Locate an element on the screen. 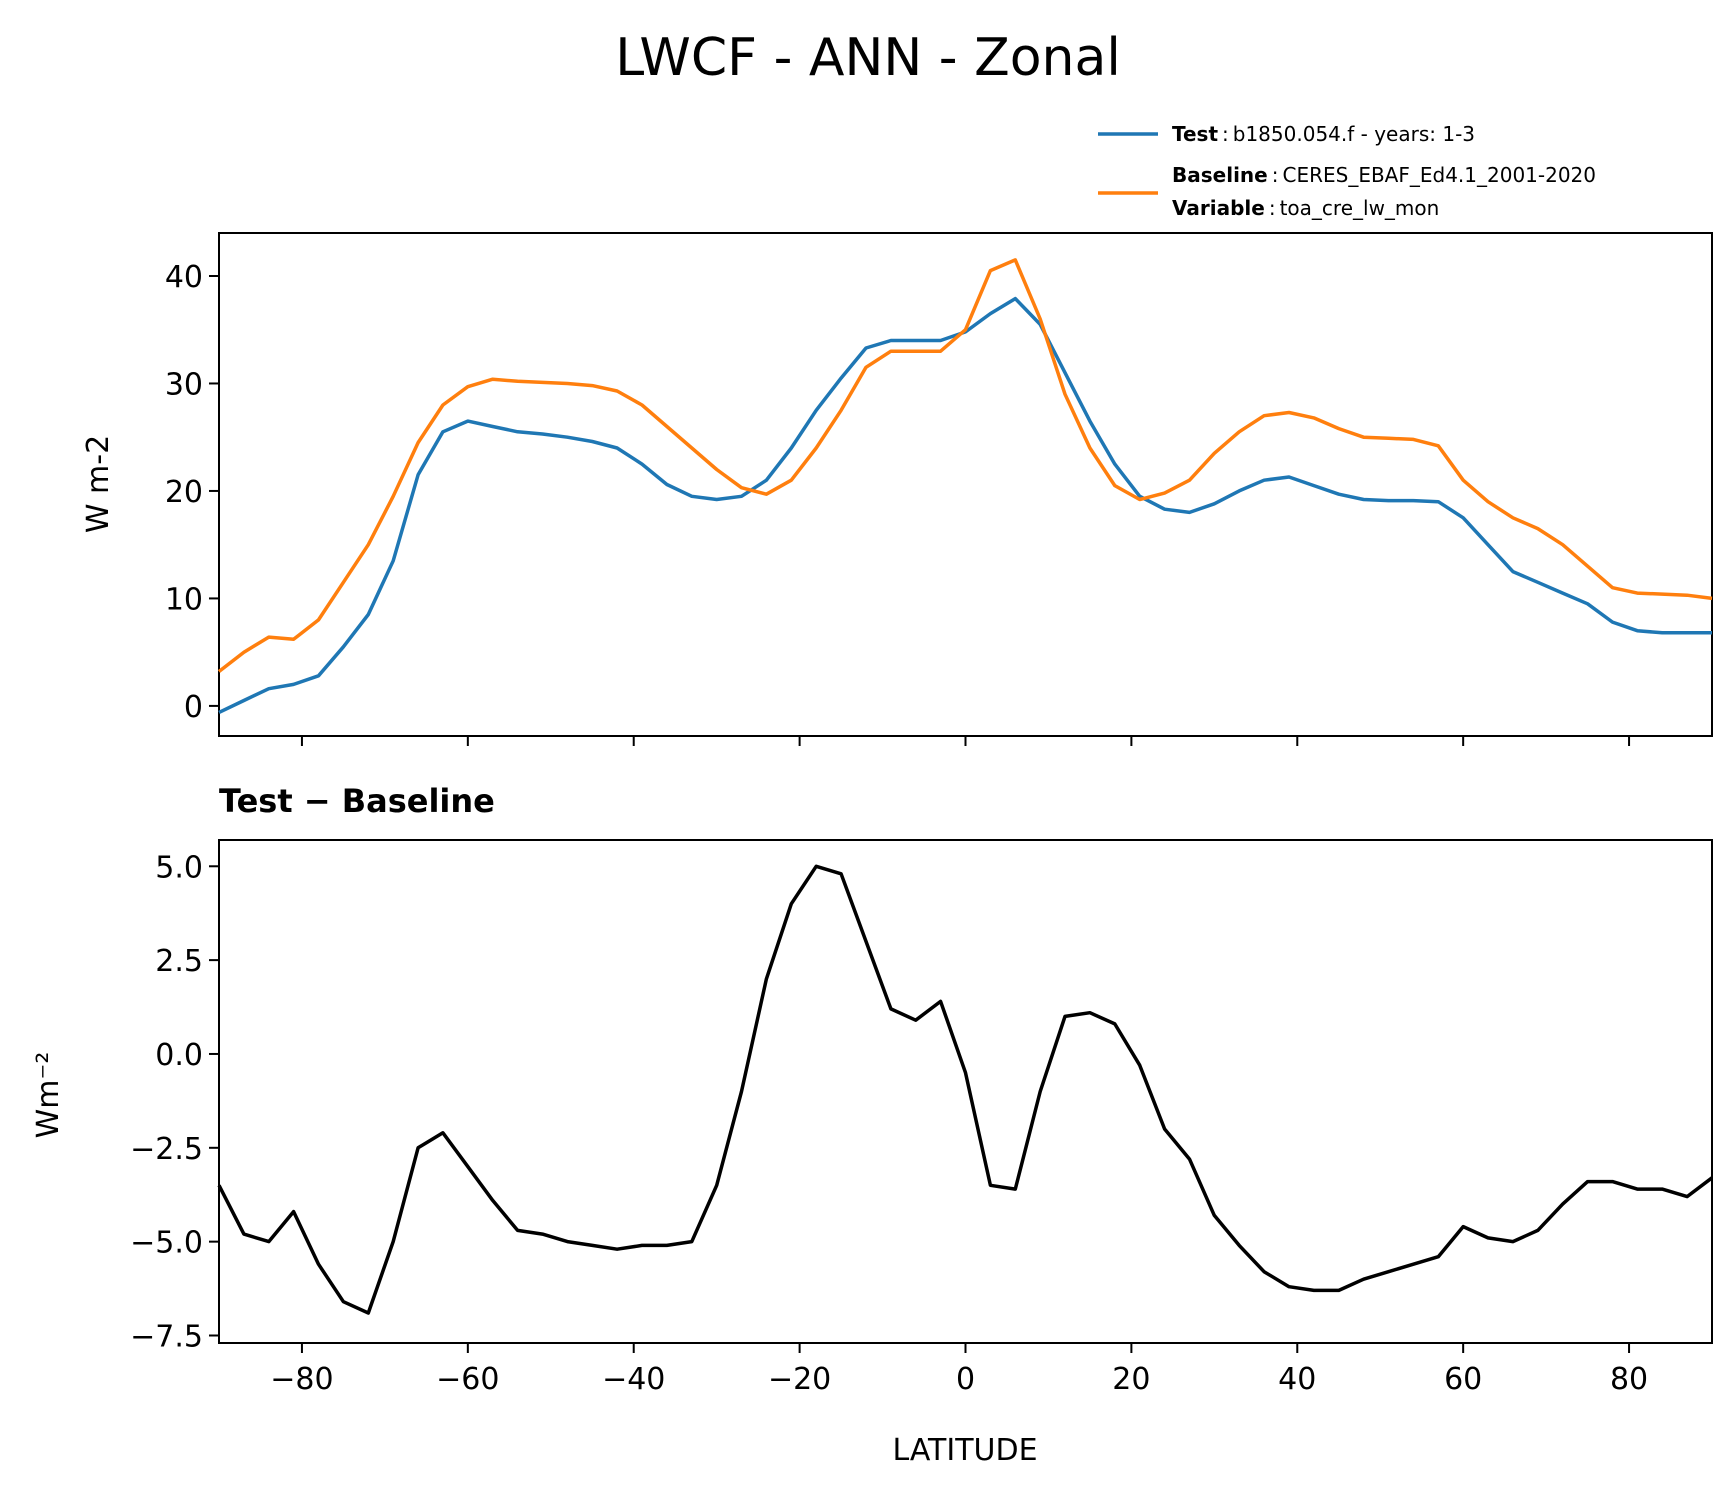  x-tick-label: 20 is located at coordinates (1131, 1379).